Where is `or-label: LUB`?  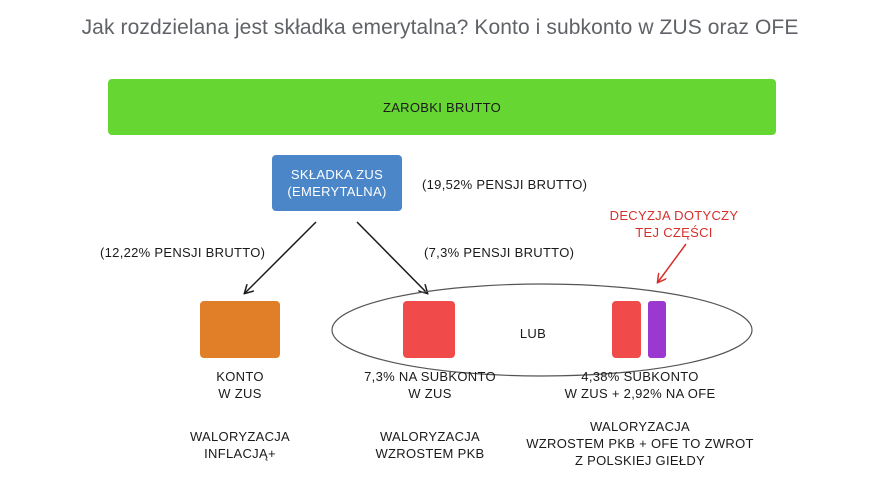
or-label: LUB is located at coordinates (533, 333).